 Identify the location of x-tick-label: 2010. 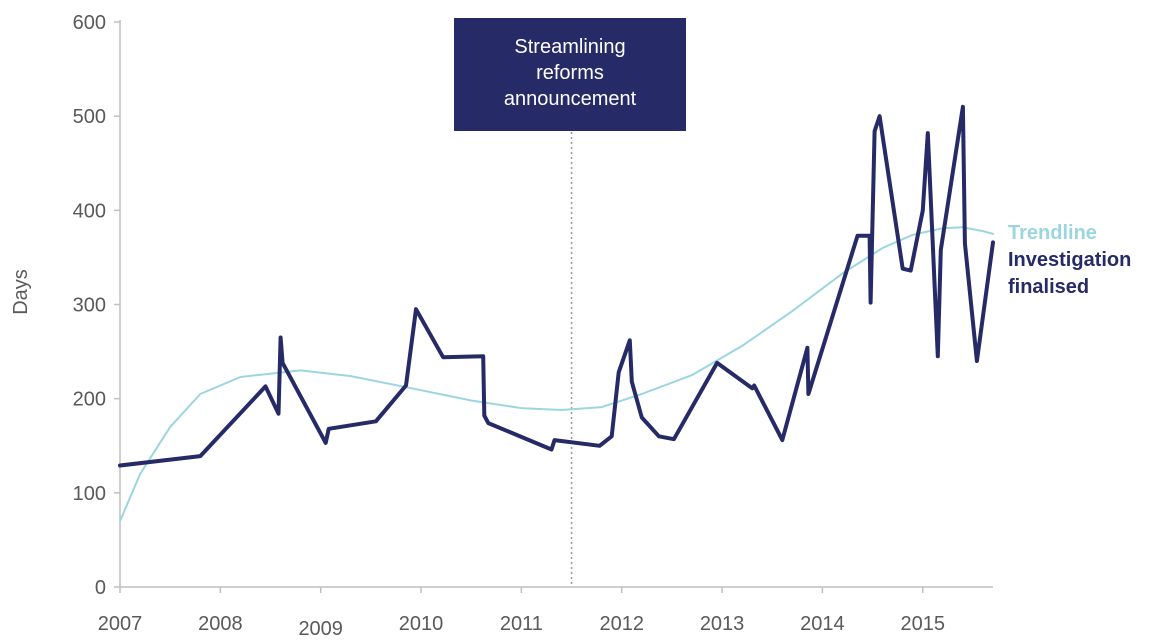
(421, 624).